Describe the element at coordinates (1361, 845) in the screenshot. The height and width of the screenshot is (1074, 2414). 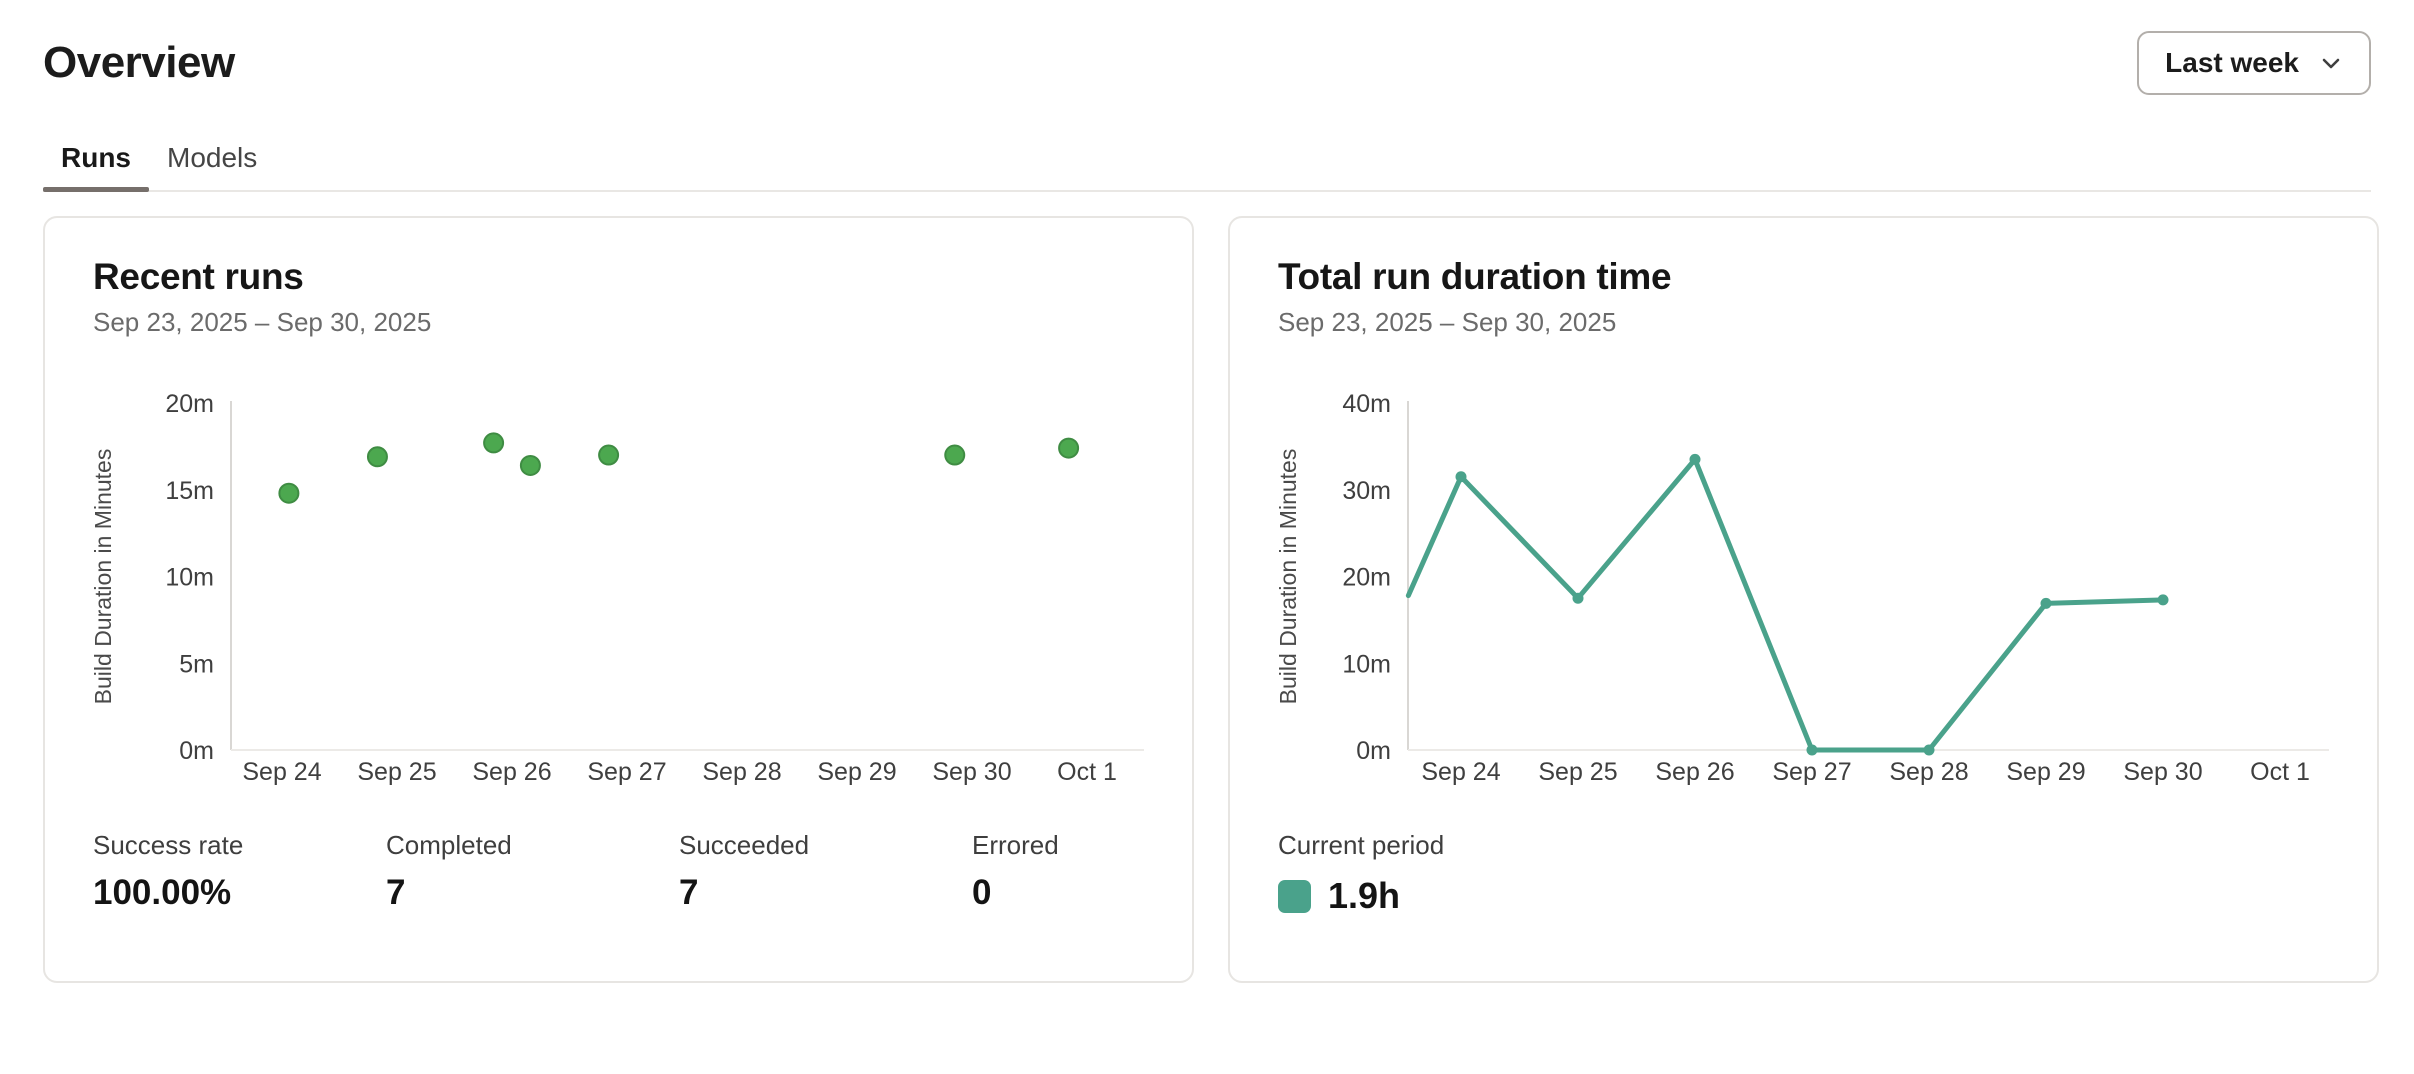
I see `legend-label: Current period` at that location.